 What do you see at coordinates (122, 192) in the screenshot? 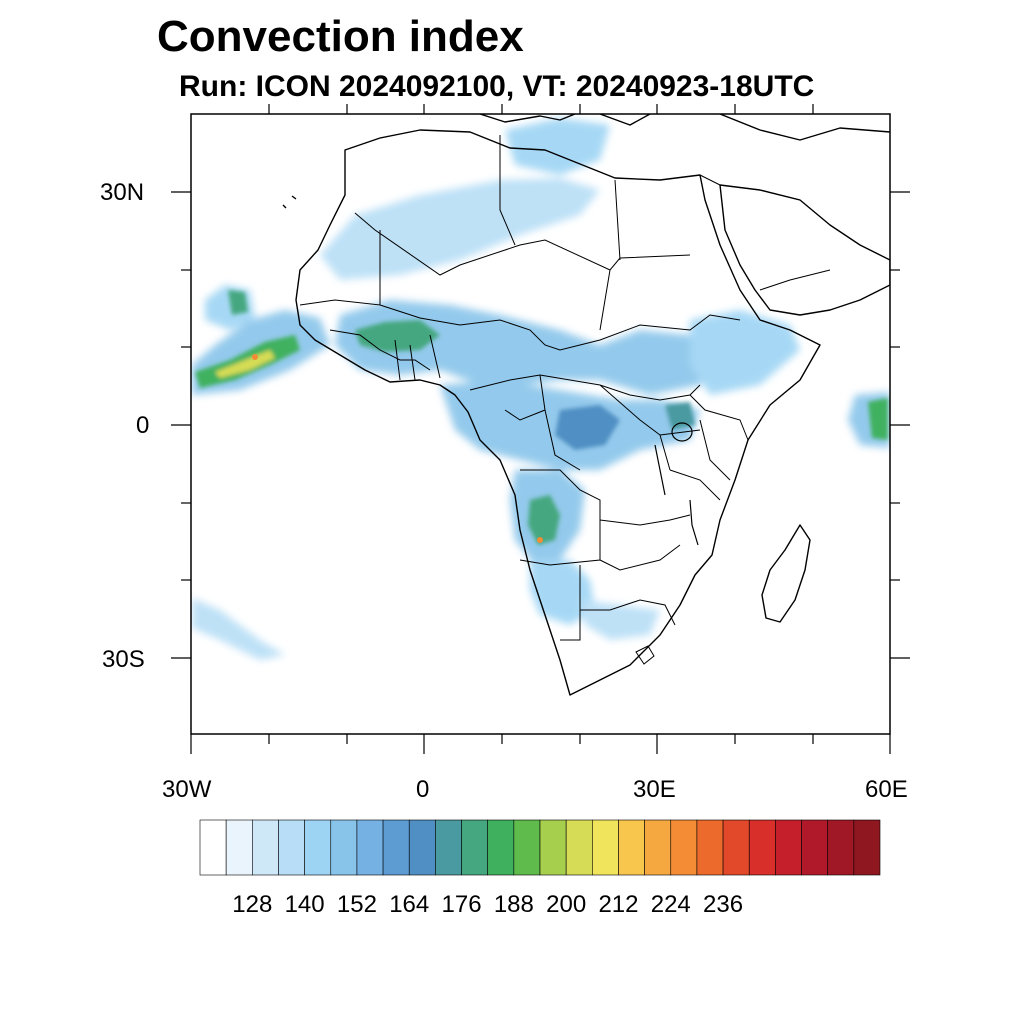
I see `lat-label-30n: 30N` at bounding box center [122, 192].